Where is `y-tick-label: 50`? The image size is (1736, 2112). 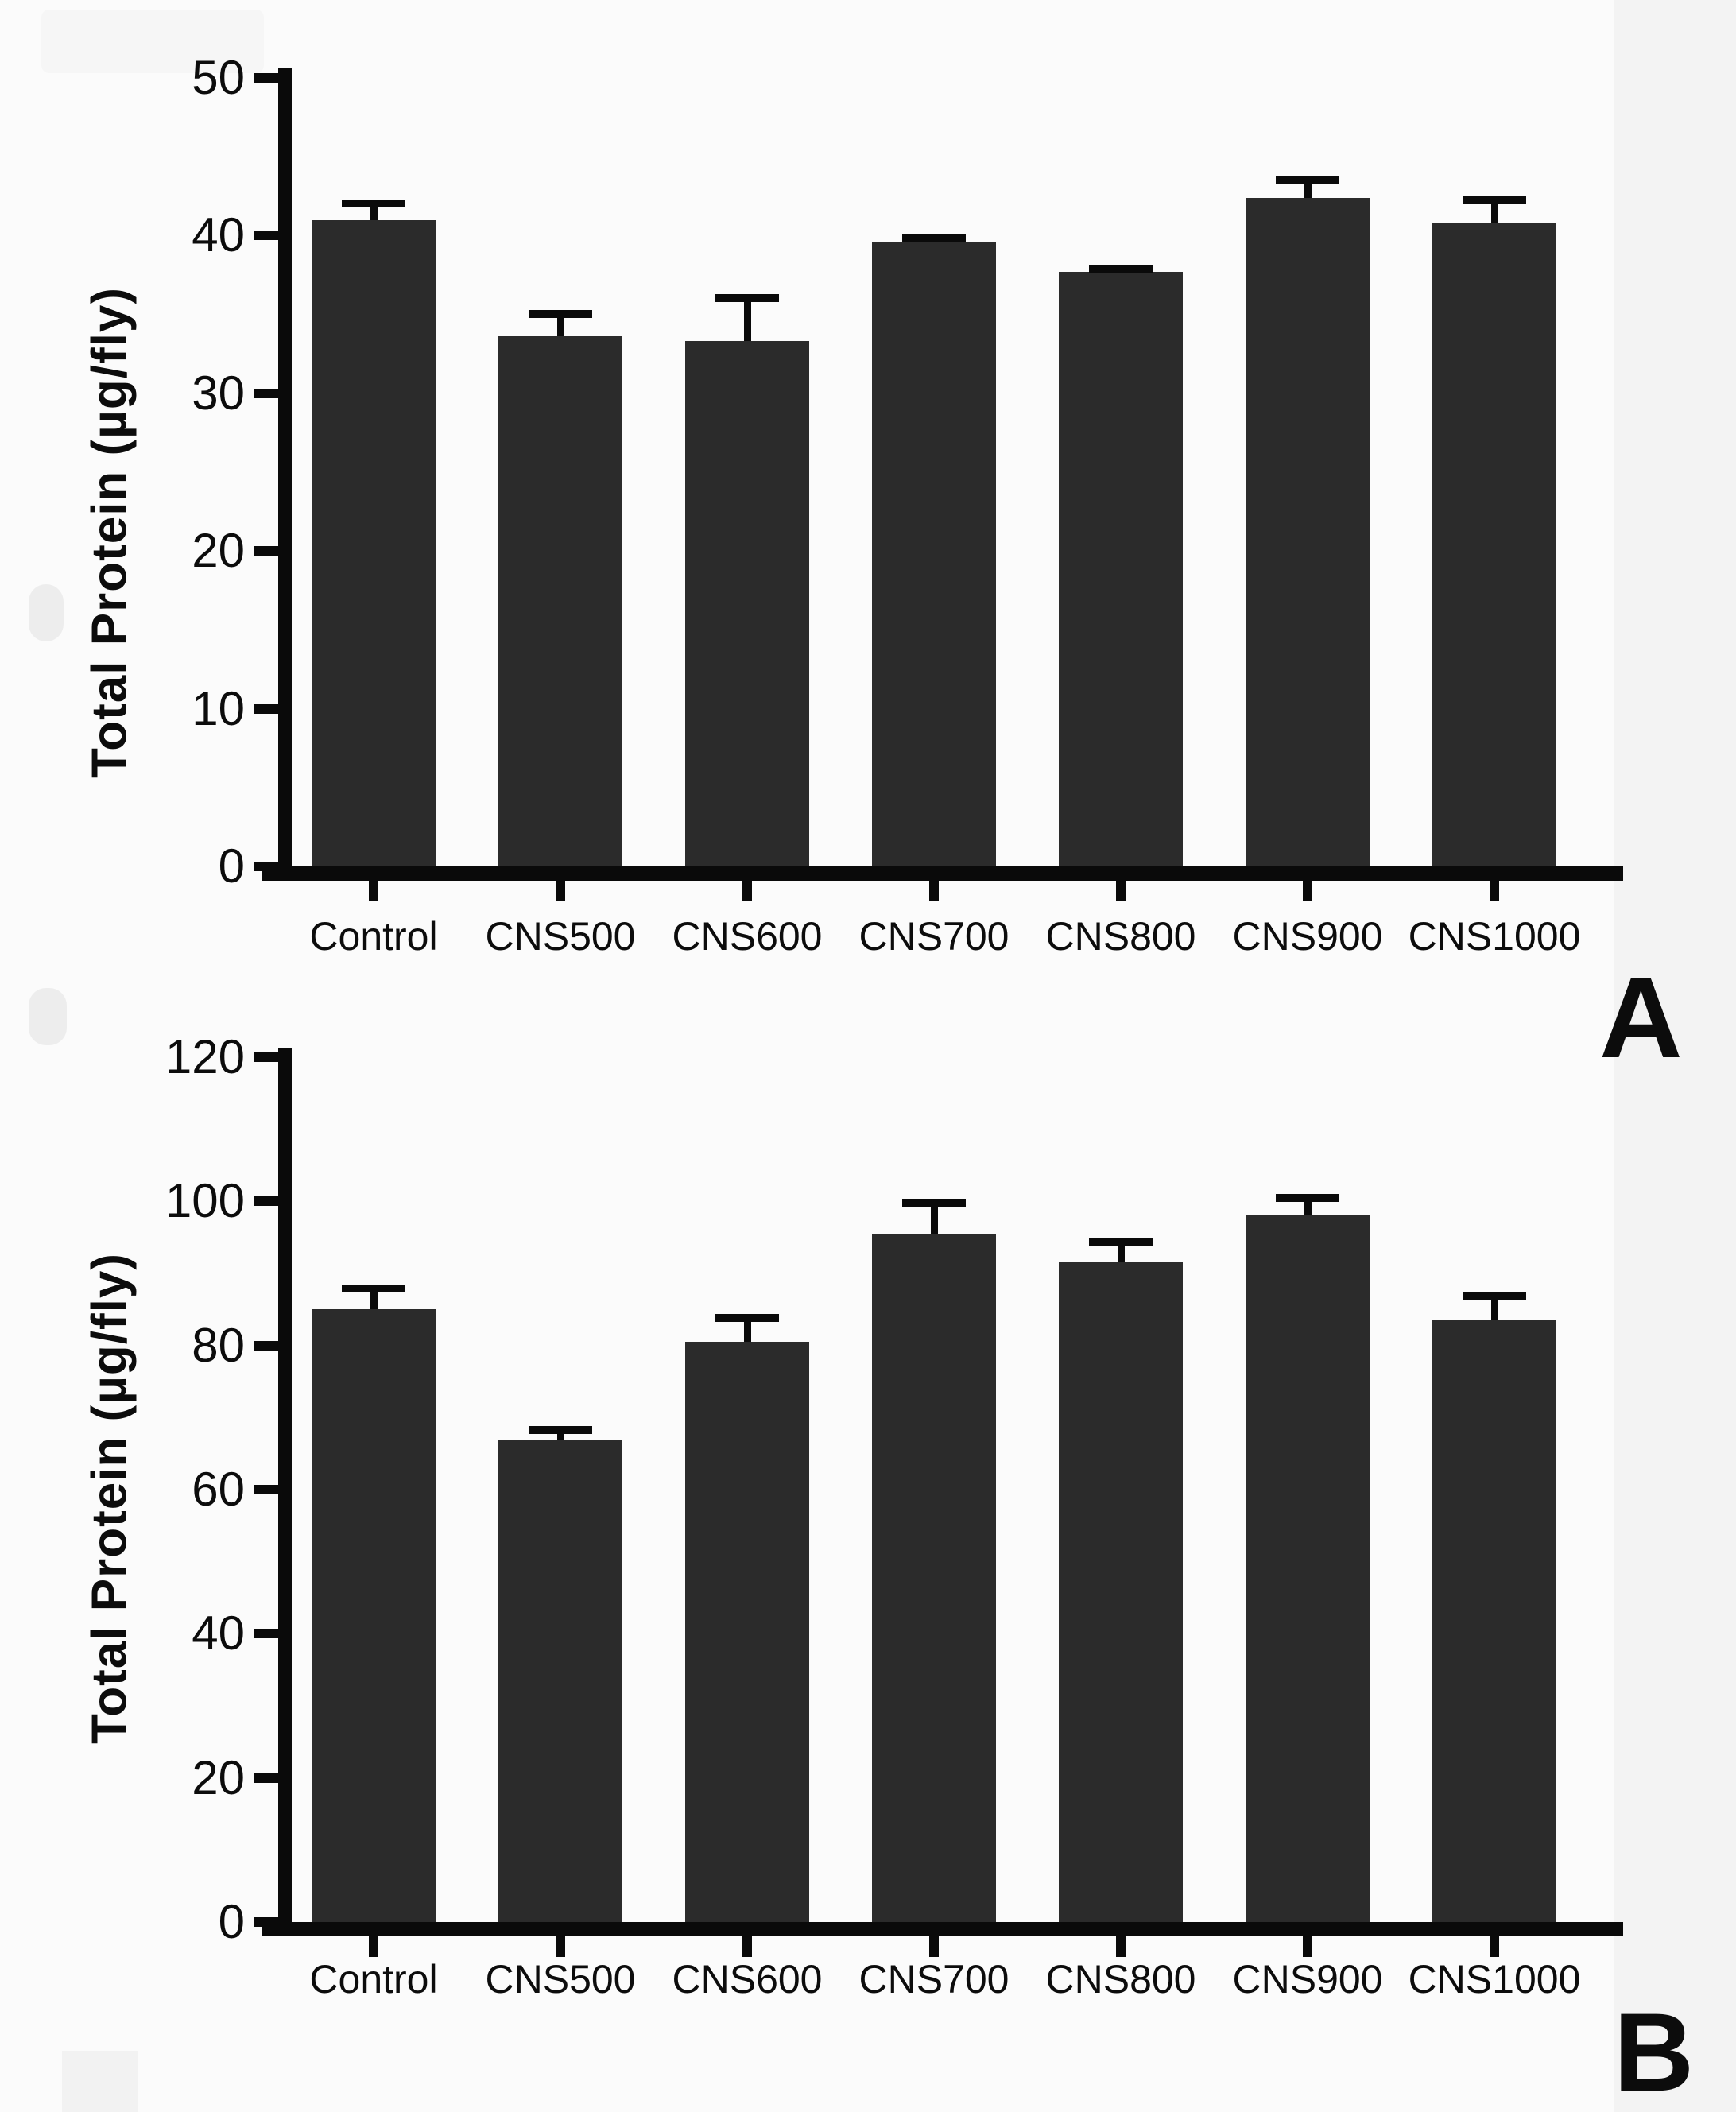
y-tick-label: 50 is located at coordinates (218, 77).